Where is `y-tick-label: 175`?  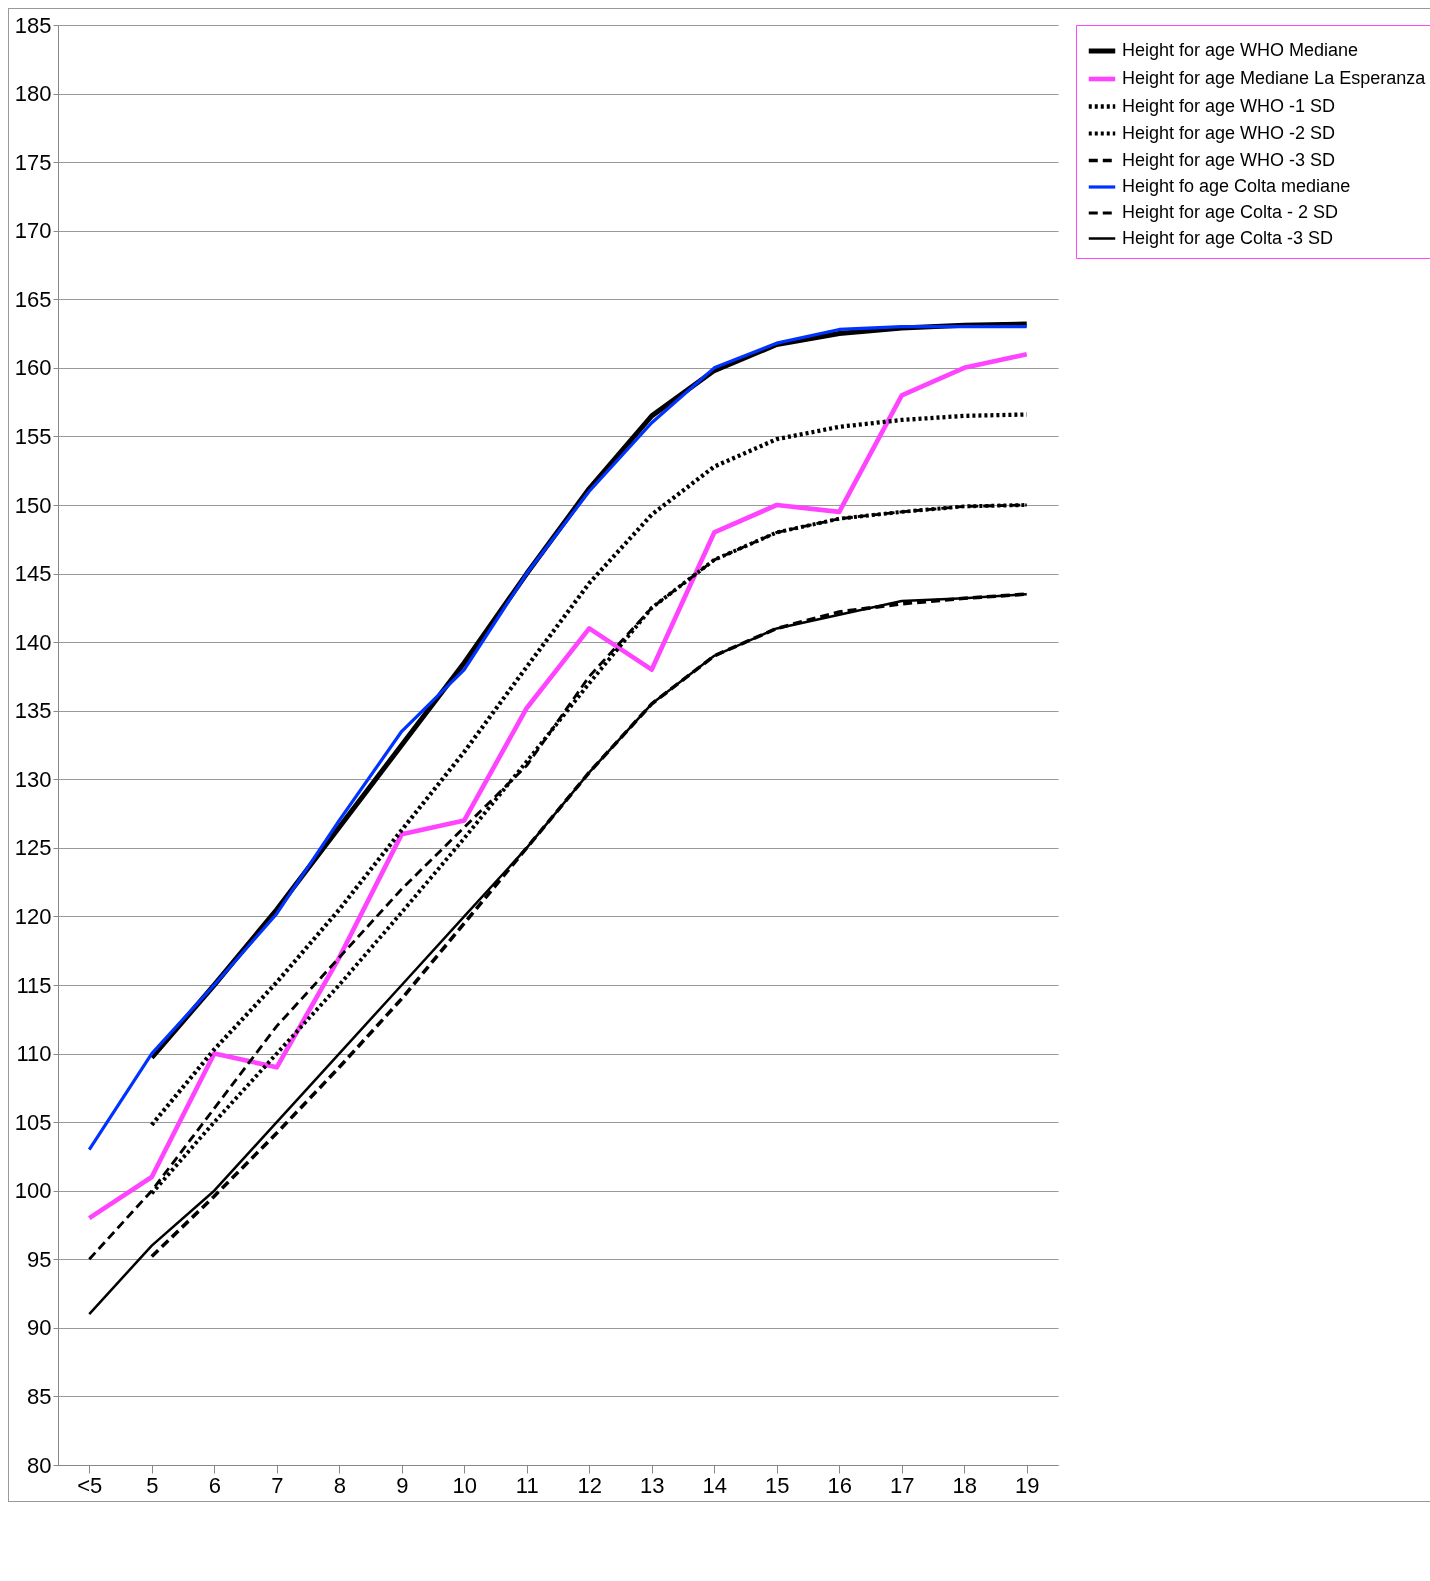
y-tick-label: 175 is located at coordinates (33, 162).